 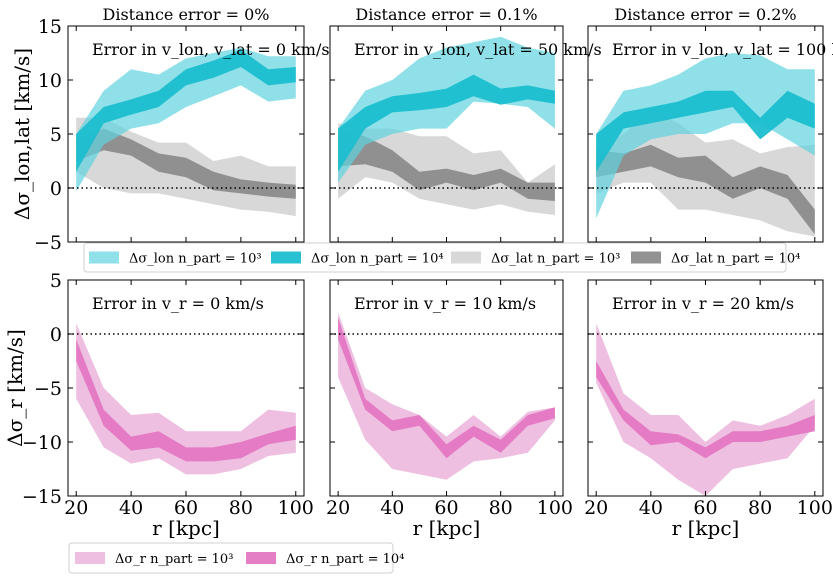 I want to click on panel-annotation: Error in v_r = 20 km/s, so click(x=703, y=303).